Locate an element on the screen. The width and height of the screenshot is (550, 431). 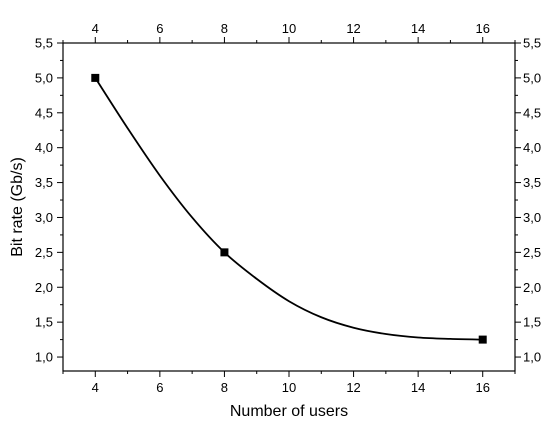
top-tick-label: 4 is located at coordinates (95, 28).